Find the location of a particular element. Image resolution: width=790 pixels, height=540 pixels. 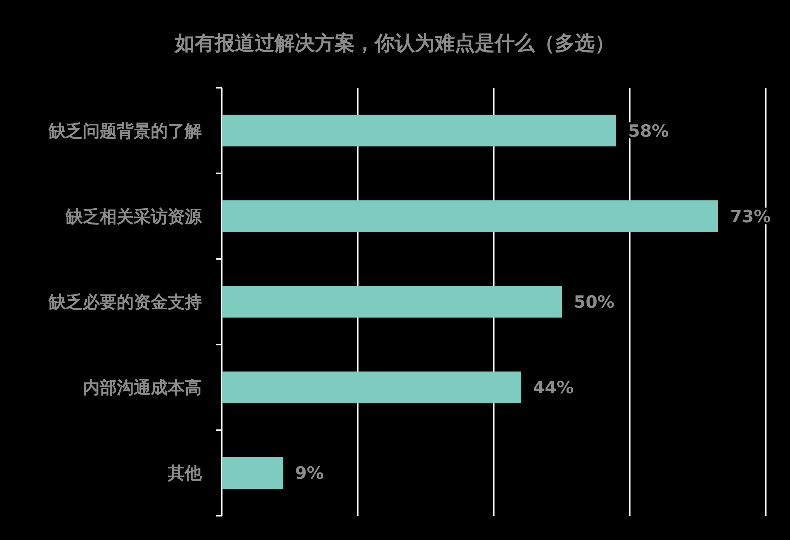

y-tick-label: 其他 is located at coordinates (185, 474).